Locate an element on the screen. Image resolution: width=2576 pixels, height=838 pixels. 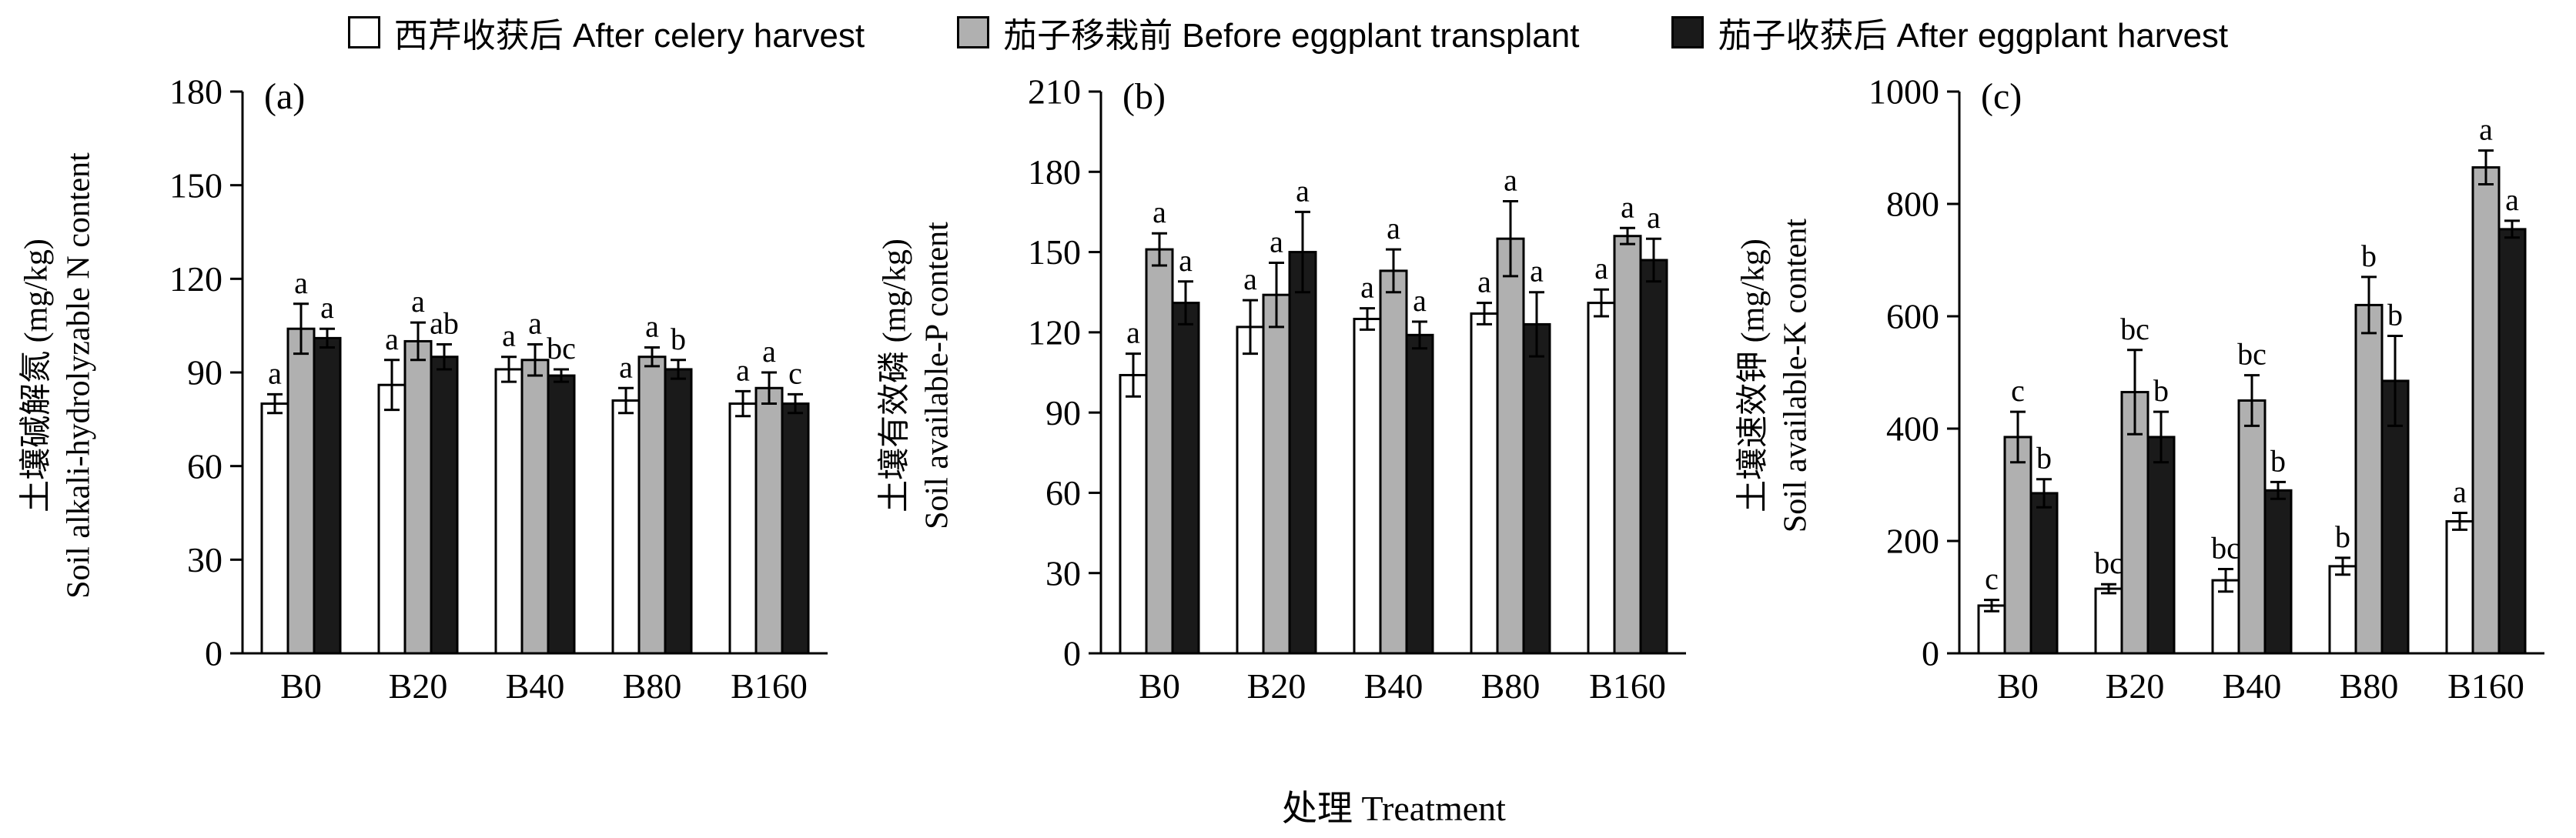
legend-item-before-eggplant: 茄子移栽前 Before eggplant transplant is located at coordinates (1268, 32).